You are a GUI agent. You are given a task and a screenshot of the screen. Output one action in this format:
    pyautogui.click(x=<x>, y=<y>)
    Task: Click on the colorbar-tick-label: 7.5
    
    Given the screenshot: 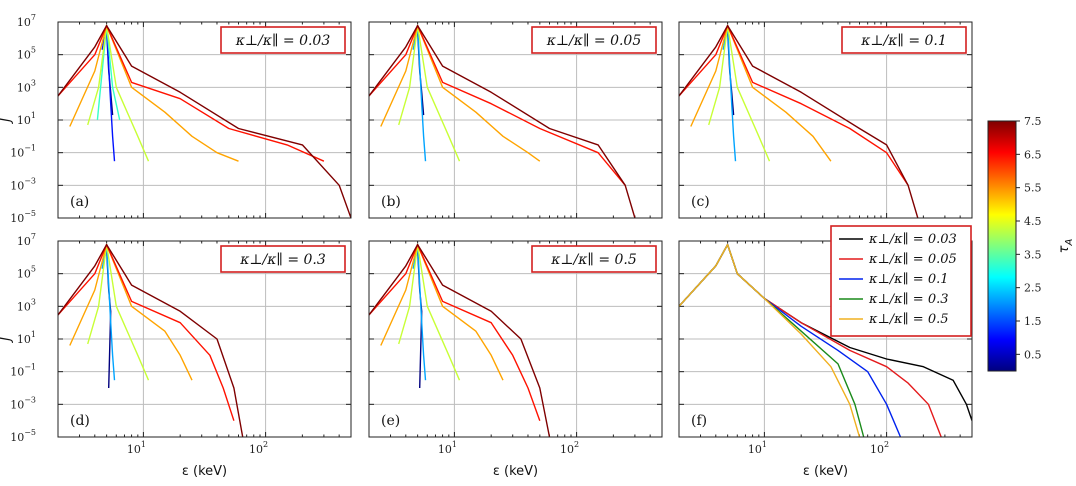 What is the action you would take?
    pyautogui.click(x=1033, y=121)
    